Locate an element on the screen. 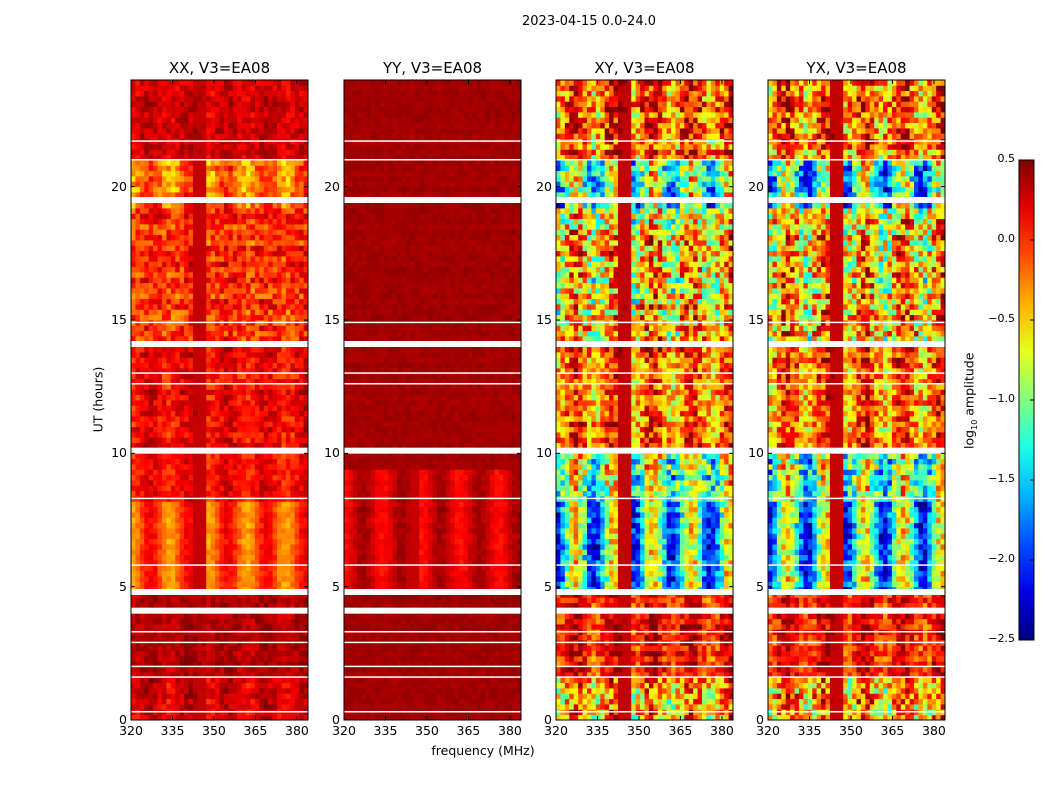  flagged-row is located at coordinates (219, 200).